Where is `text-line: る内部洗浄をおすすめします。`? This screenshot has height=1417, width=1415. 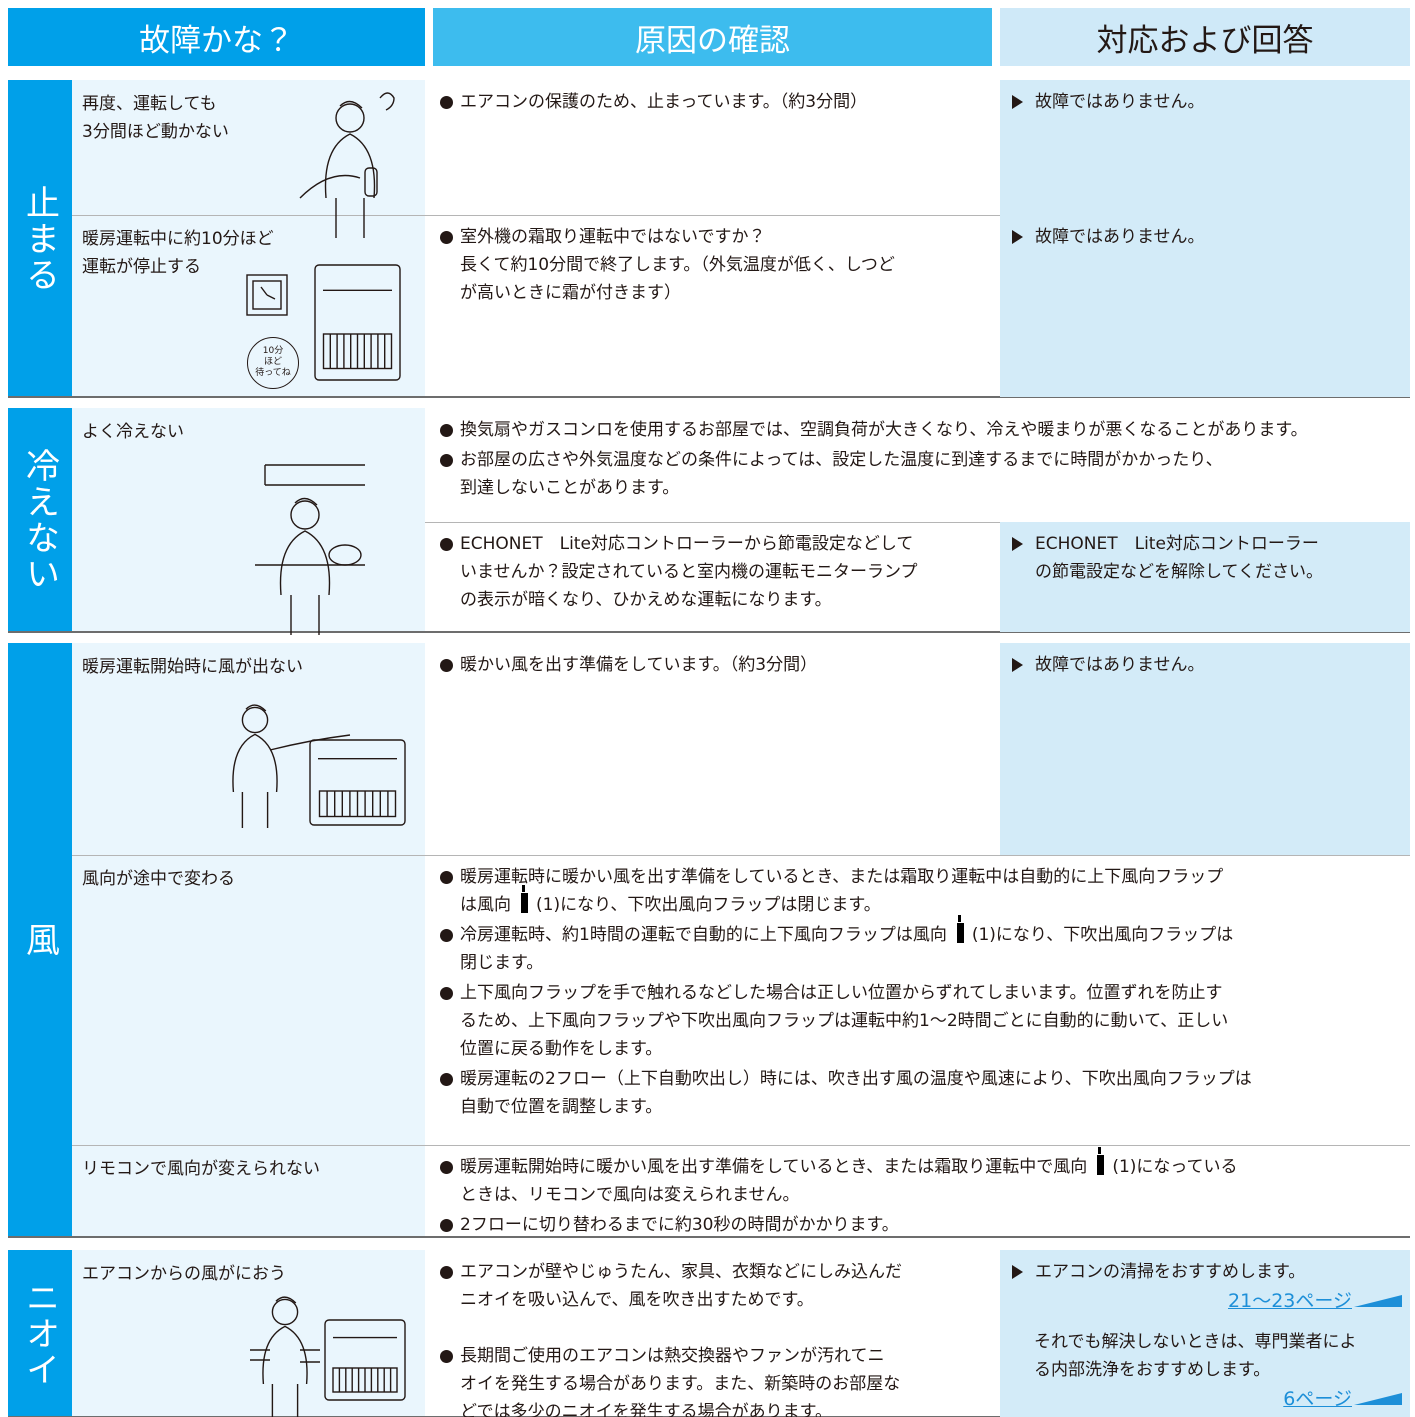 text-line: る内部洗浄をおすすめします。 is located at coordinates (1152, 1370).